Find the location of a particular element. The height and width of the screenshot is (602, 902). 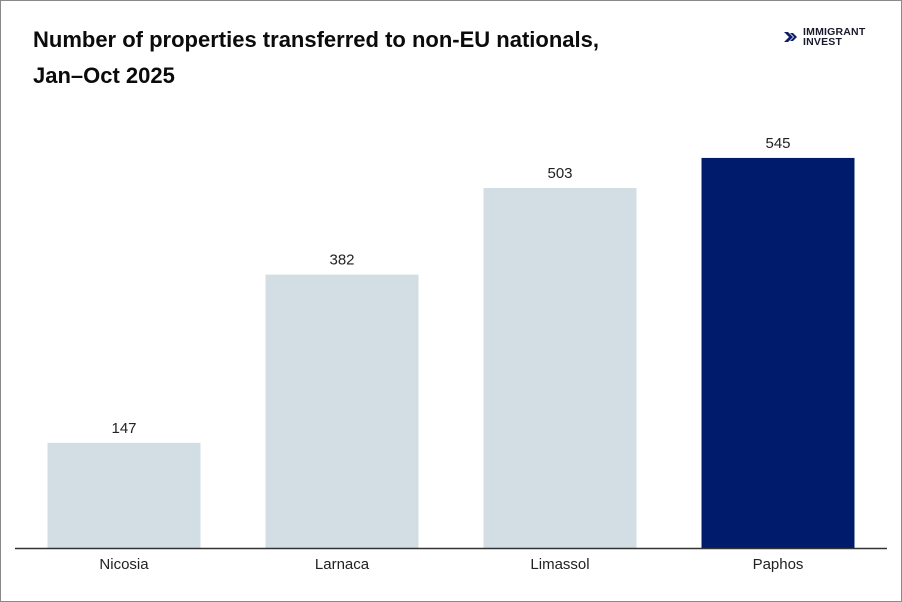

bar-limassol is located at coordinates (560, 367).